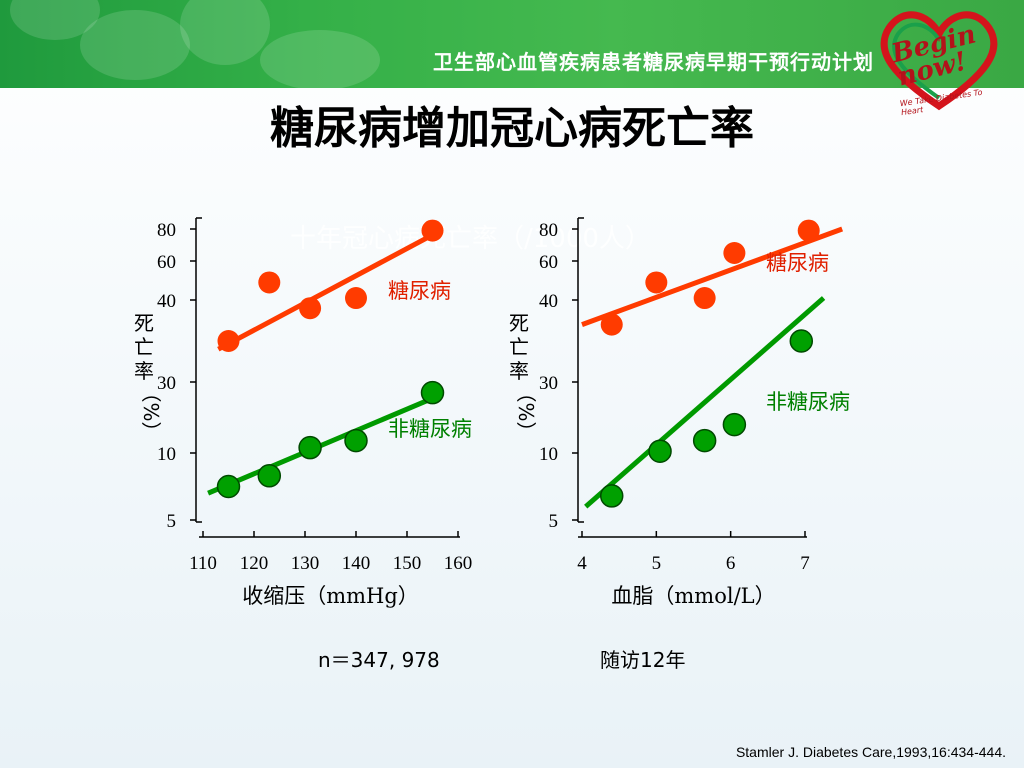 The width and height of the screenshot is (1024, 768). I want to click on sample-size-note: n＝347, 978, so click(379, 660).